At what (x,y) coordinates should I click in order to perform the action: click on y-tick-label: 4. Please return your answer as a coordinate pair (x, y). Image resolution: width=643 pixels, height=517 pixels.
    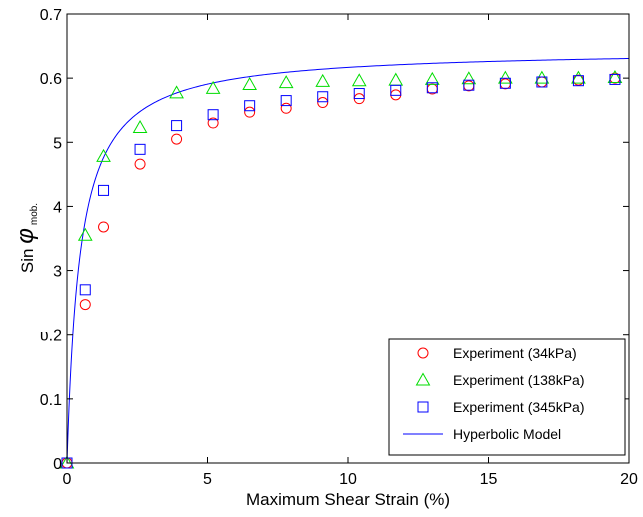
    Looking at the image, I should click on (57, 207).